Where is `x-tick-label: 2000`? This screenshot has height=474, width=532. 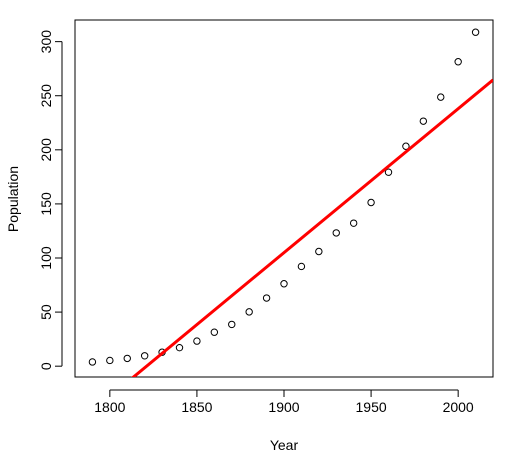 x-tick-label: 2000 is located at coordinates (458, 407).